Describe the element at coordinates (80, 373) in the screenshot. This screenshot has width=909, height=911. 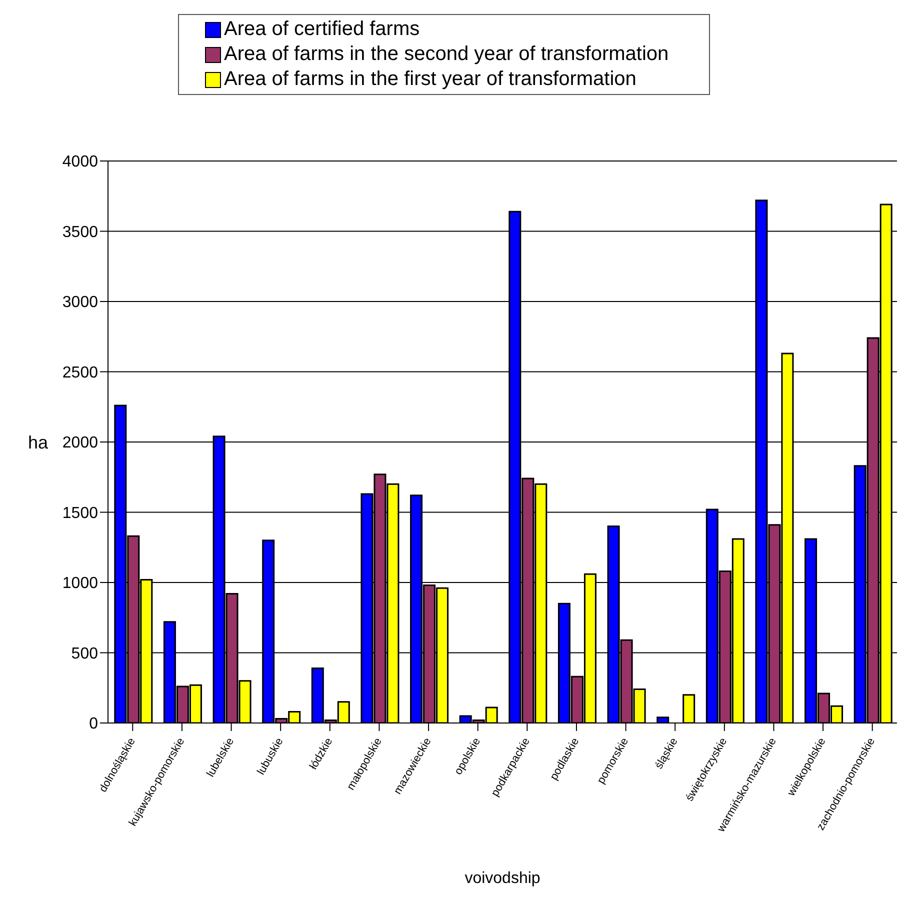
I see `y-tick-label: 2500` at that location.